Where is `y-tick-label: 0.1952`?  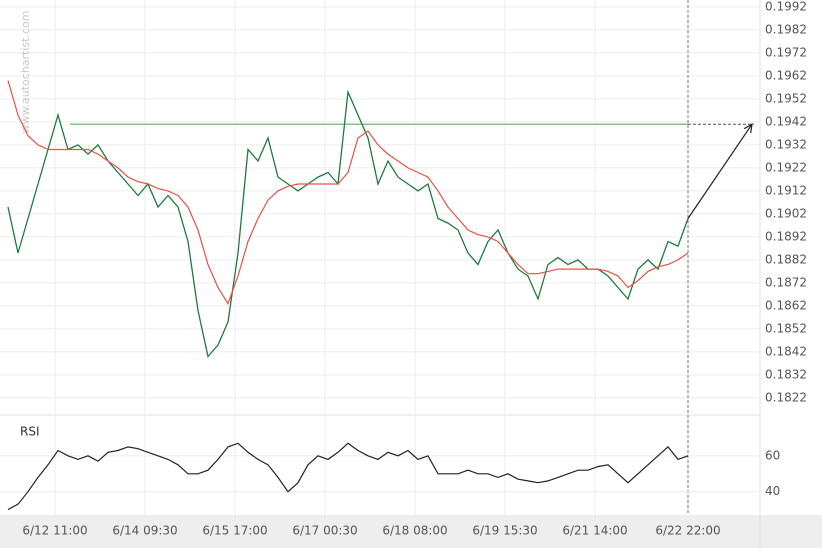
y-tick-label: 0.1952 is located at coordinates (786, 98).